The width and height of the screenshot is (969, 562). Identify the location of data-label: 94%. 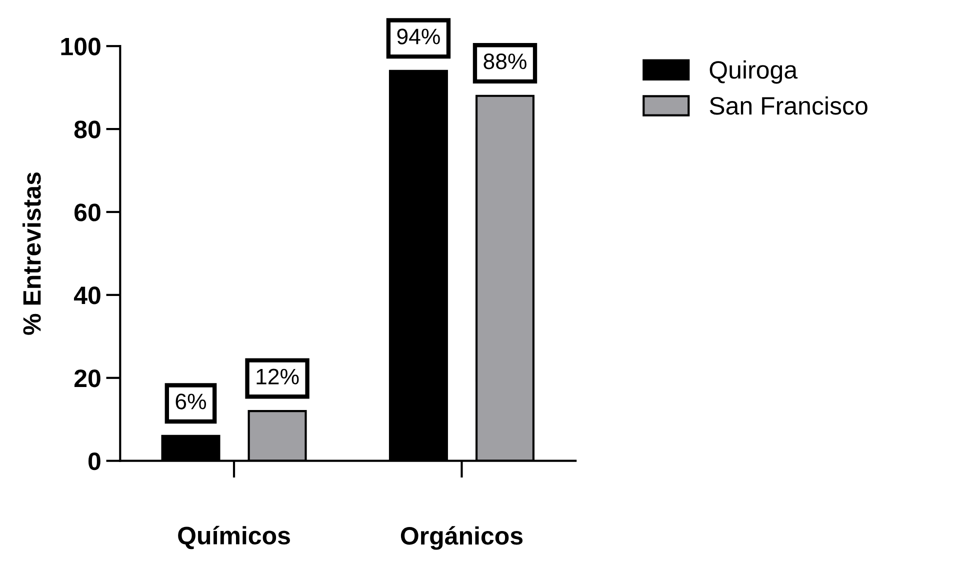
(418, 36).